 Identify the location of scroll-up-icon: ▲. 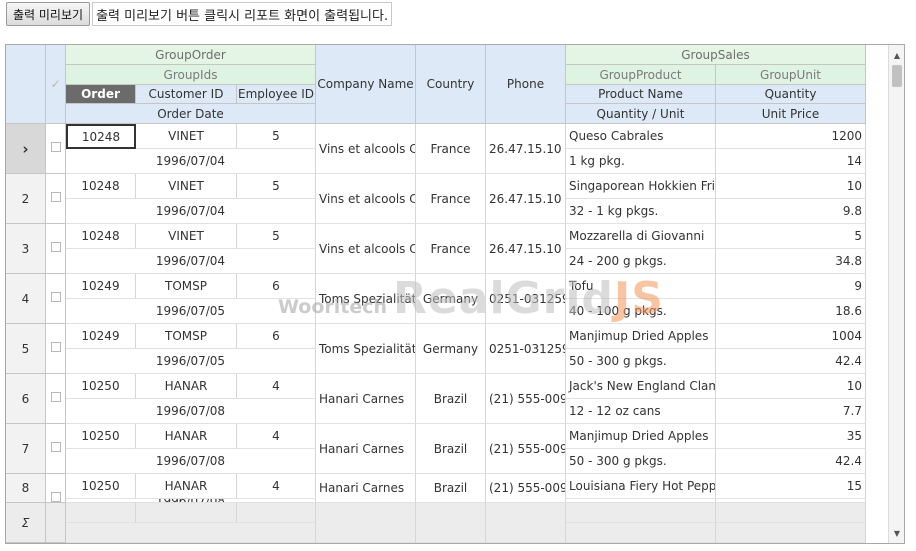
(897, 55).